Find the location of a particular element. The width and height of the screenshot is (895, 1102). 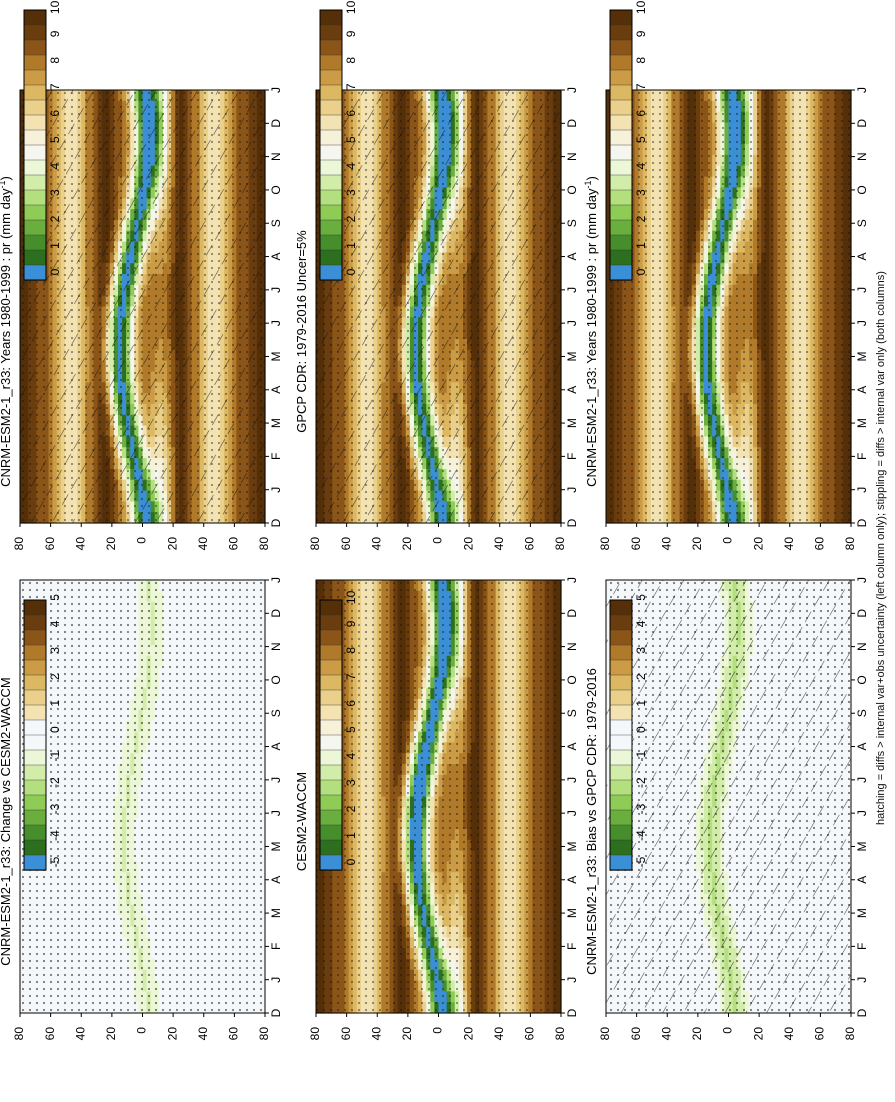

colorbar-tick-label: 1 is located at coordinates (55, 245).